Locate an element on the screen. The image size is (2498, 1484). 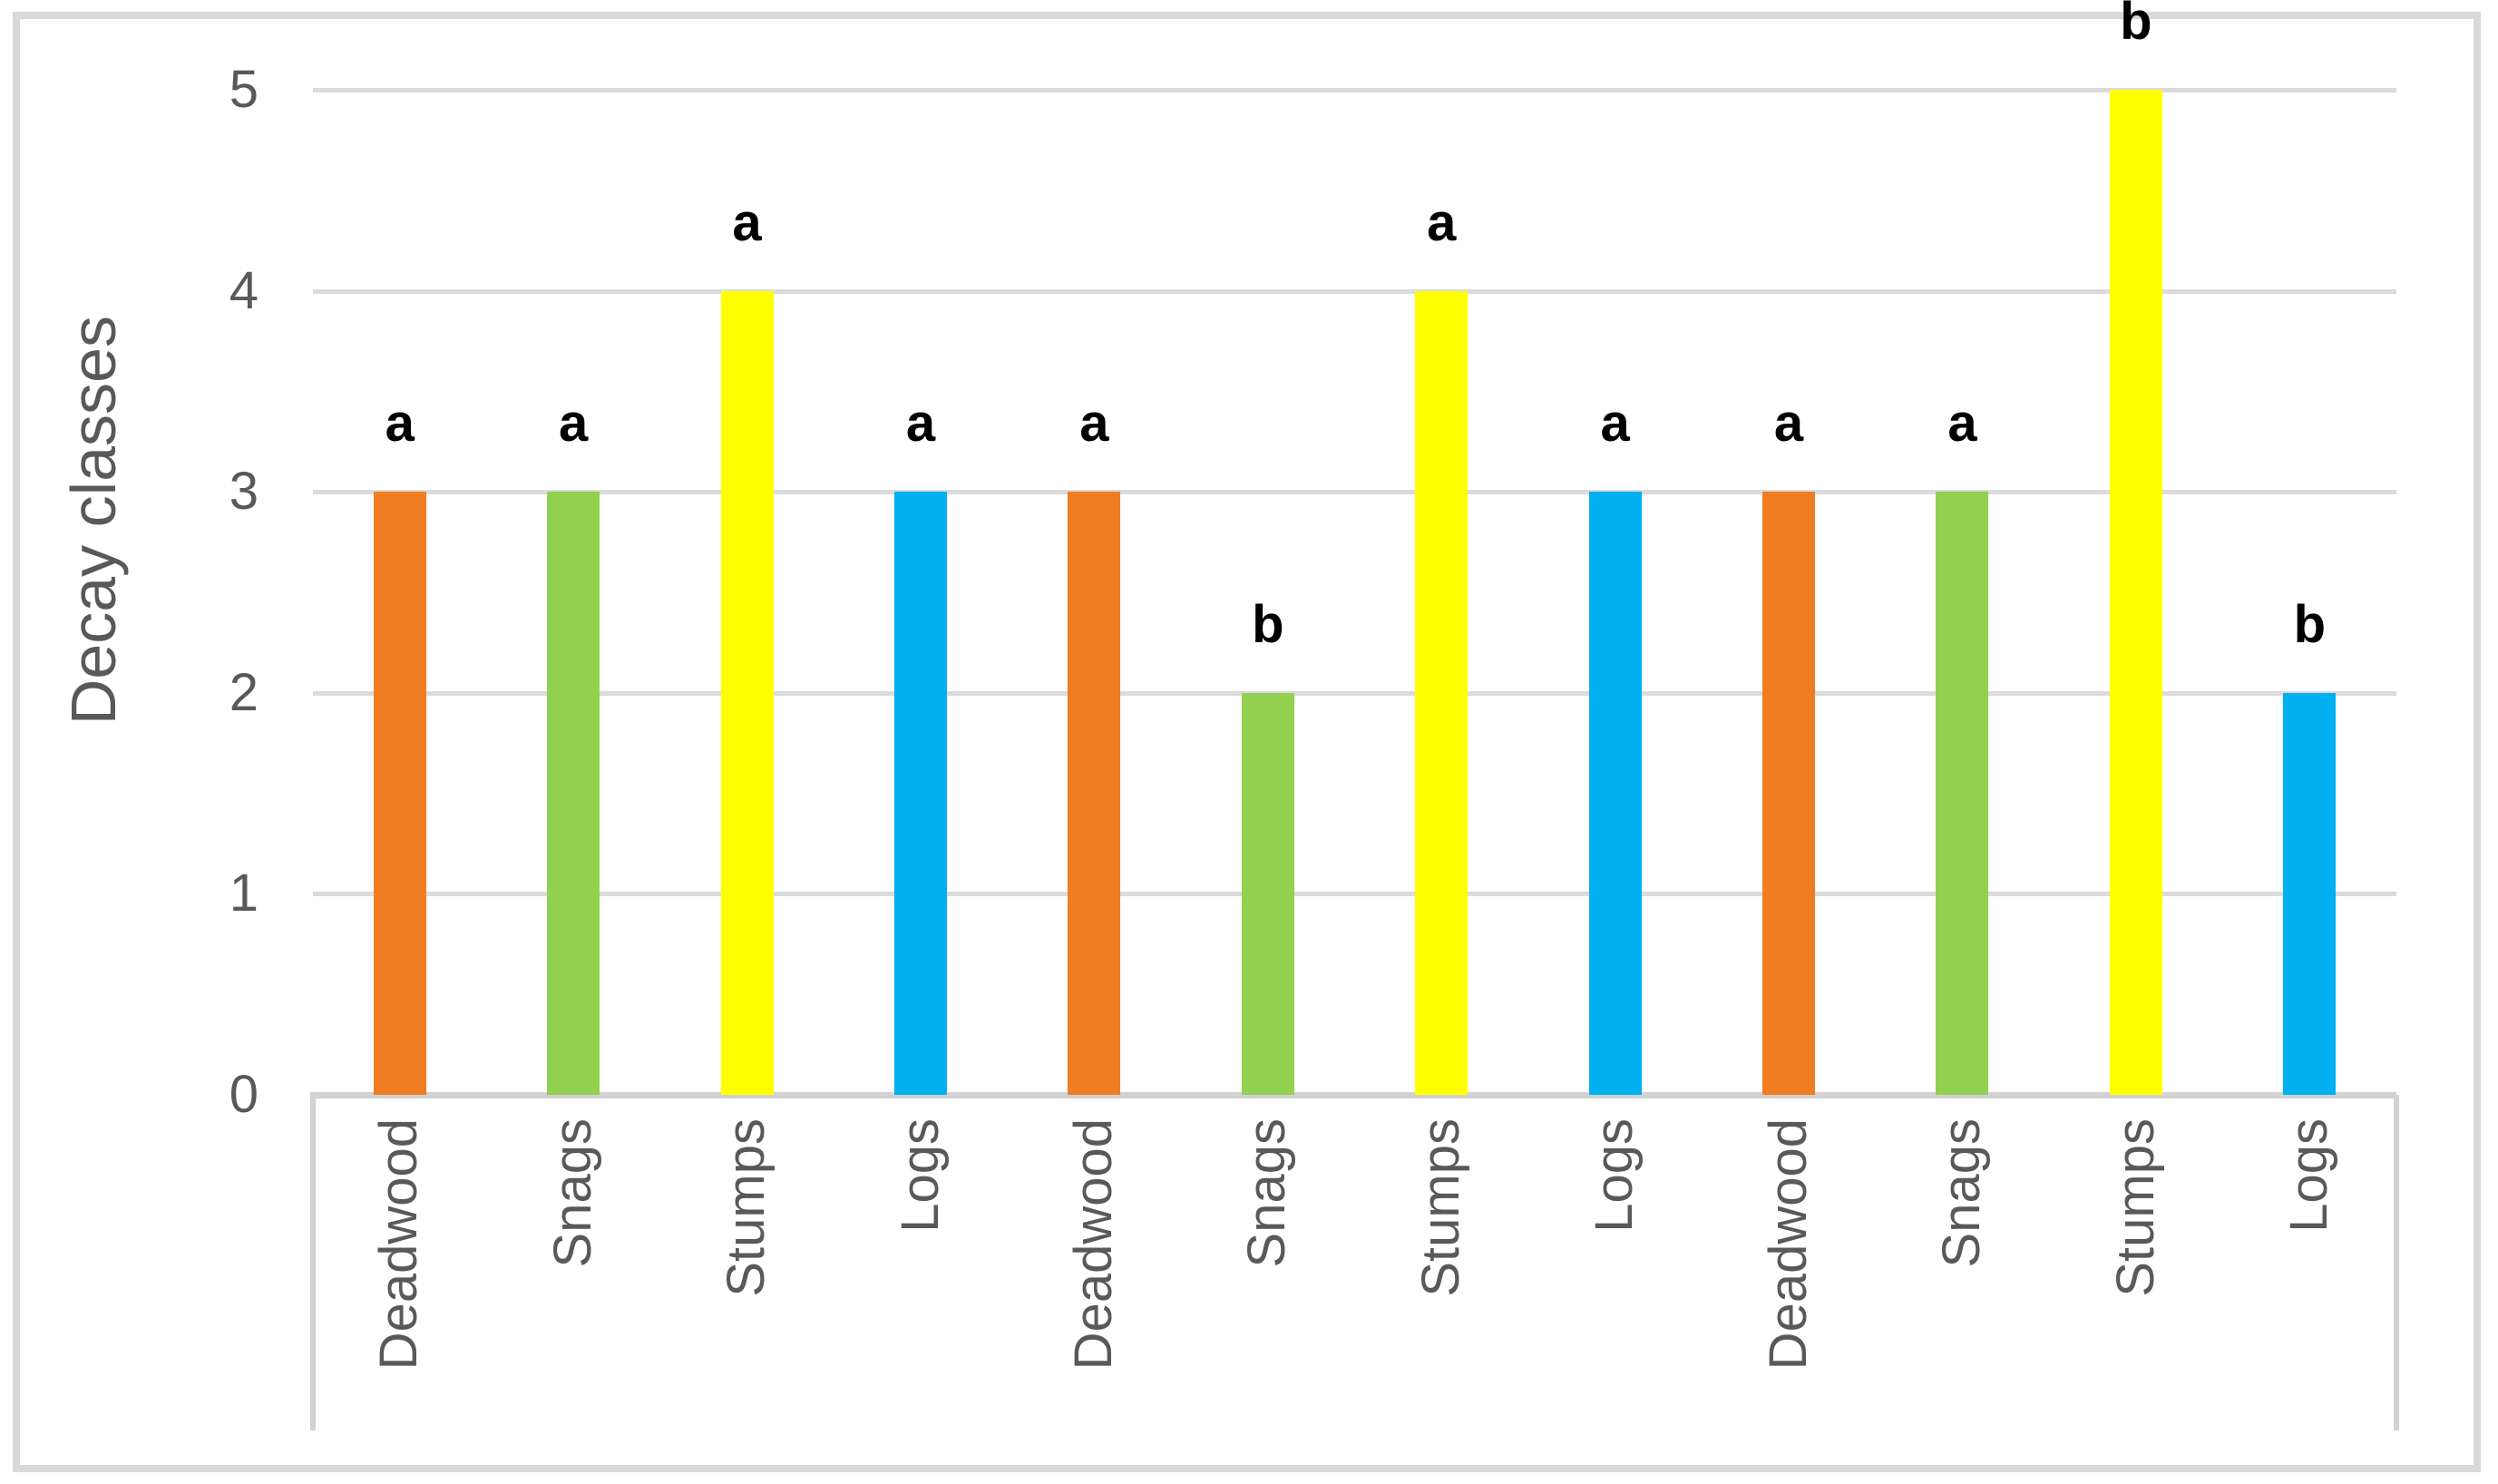
bar-letter-label-6: b is located at coordinates (1268, 624).